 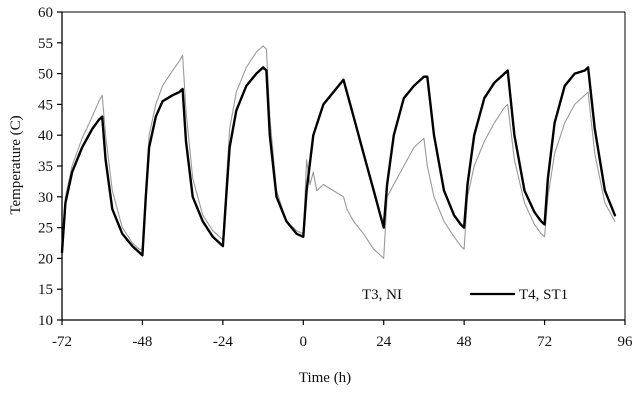 What do you see at coordinates (45, 44) in the screenshot?
I see `y-tick-label: 55` at bounding box center [45, 44].